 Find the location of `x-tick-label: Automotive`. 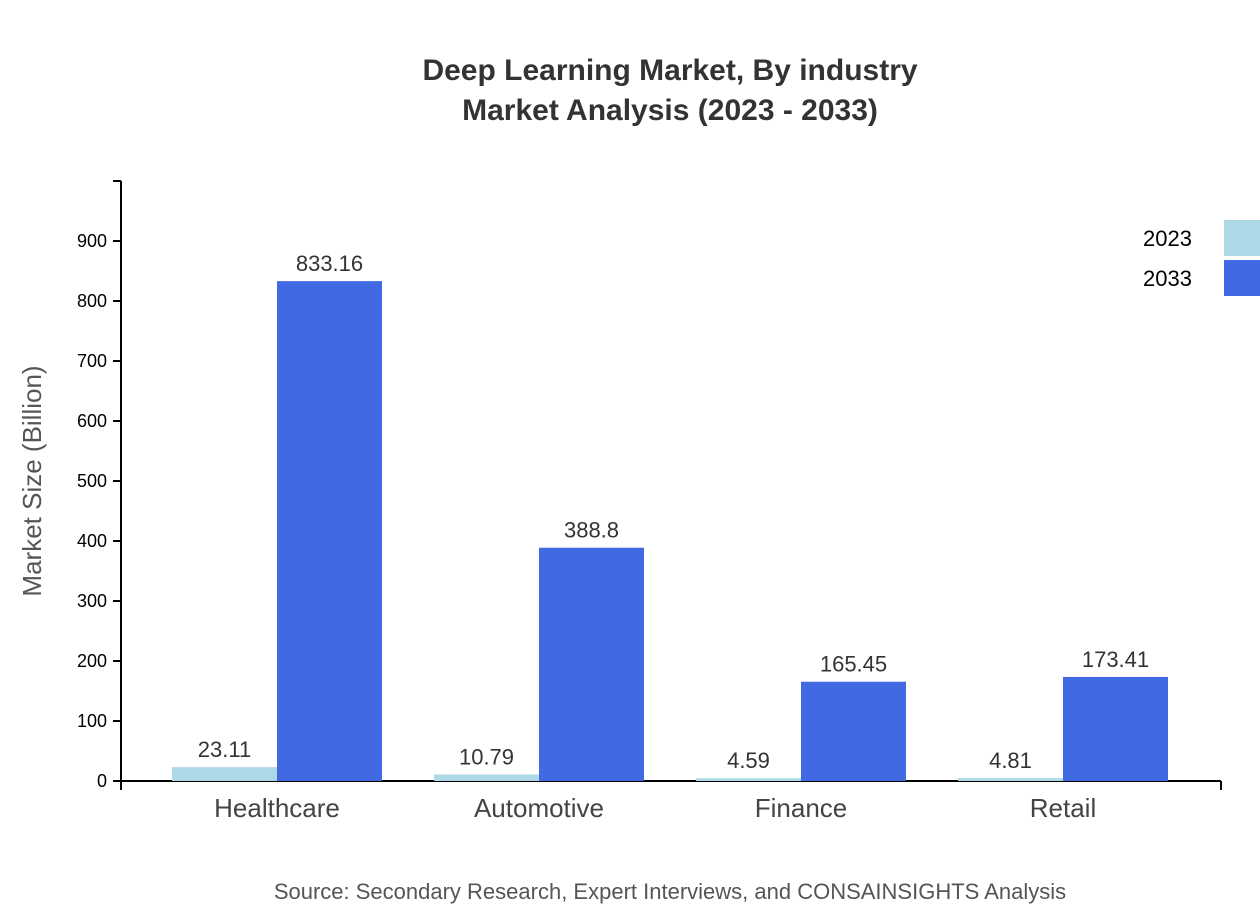

x-tick-label: Automotive is located at coordinates (539, 808).